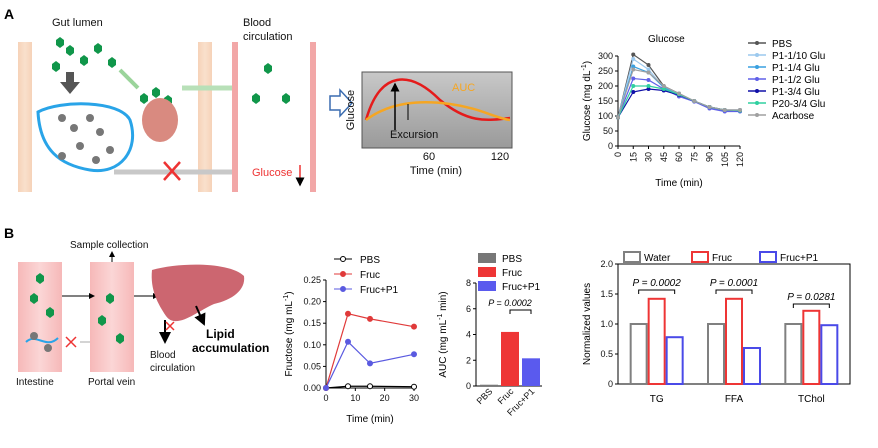  I want to click on y-tick-label: 2, so click(468, 360).